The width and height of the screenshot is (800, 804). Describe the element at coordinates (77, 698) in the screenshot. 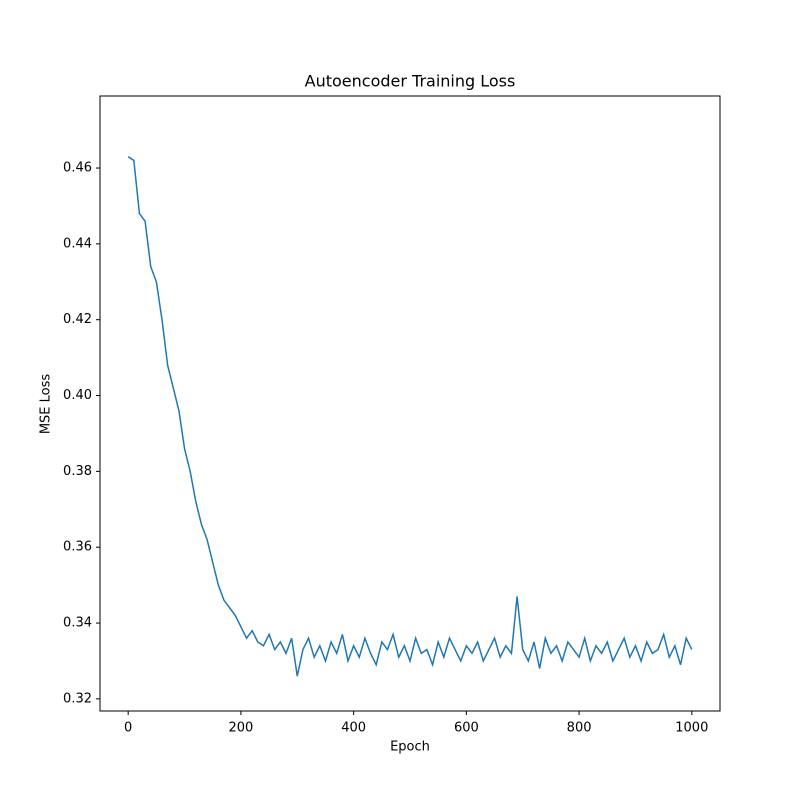

I see `y-tick-label: 0.32` at that location.